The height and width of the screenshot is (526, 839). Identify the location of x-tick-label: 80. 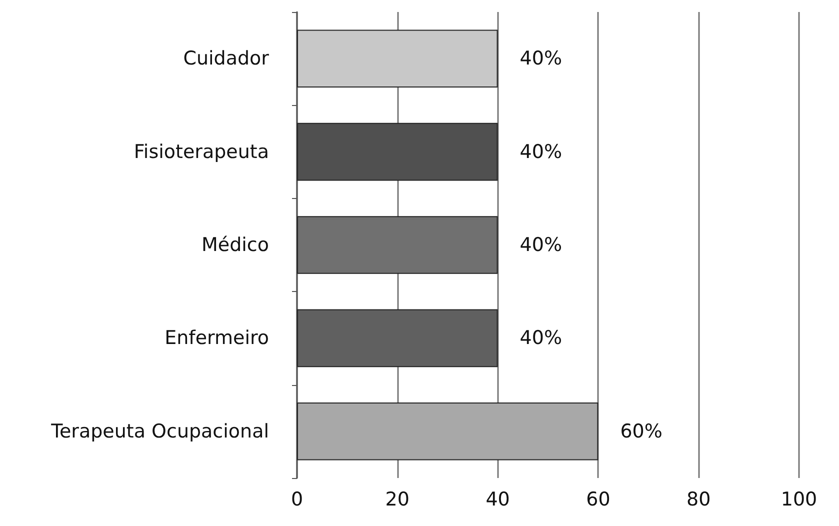
(698, 499).